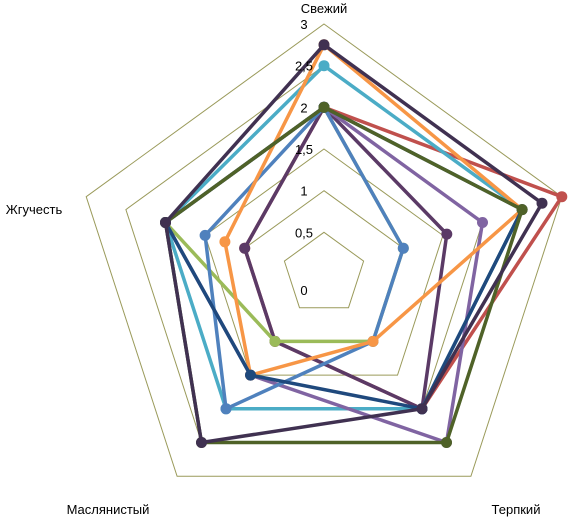 This screenshot has height=520, width=579. Describe the element at coordinates (304, 66) in the screenshot. I see `tick-label-5: 2,5` at that location.